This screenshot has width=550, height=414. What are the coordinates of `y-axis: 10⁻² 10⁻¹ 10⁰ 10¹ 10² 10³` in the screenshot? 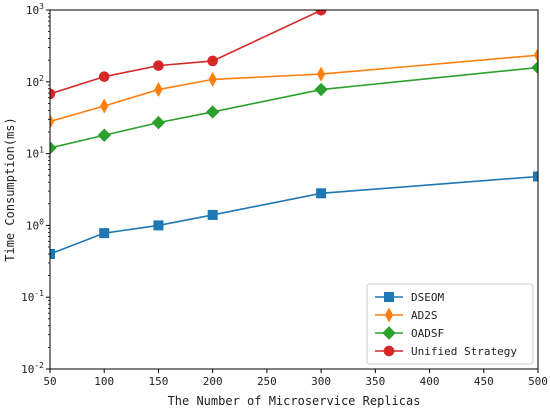 It's located at (35, 189).